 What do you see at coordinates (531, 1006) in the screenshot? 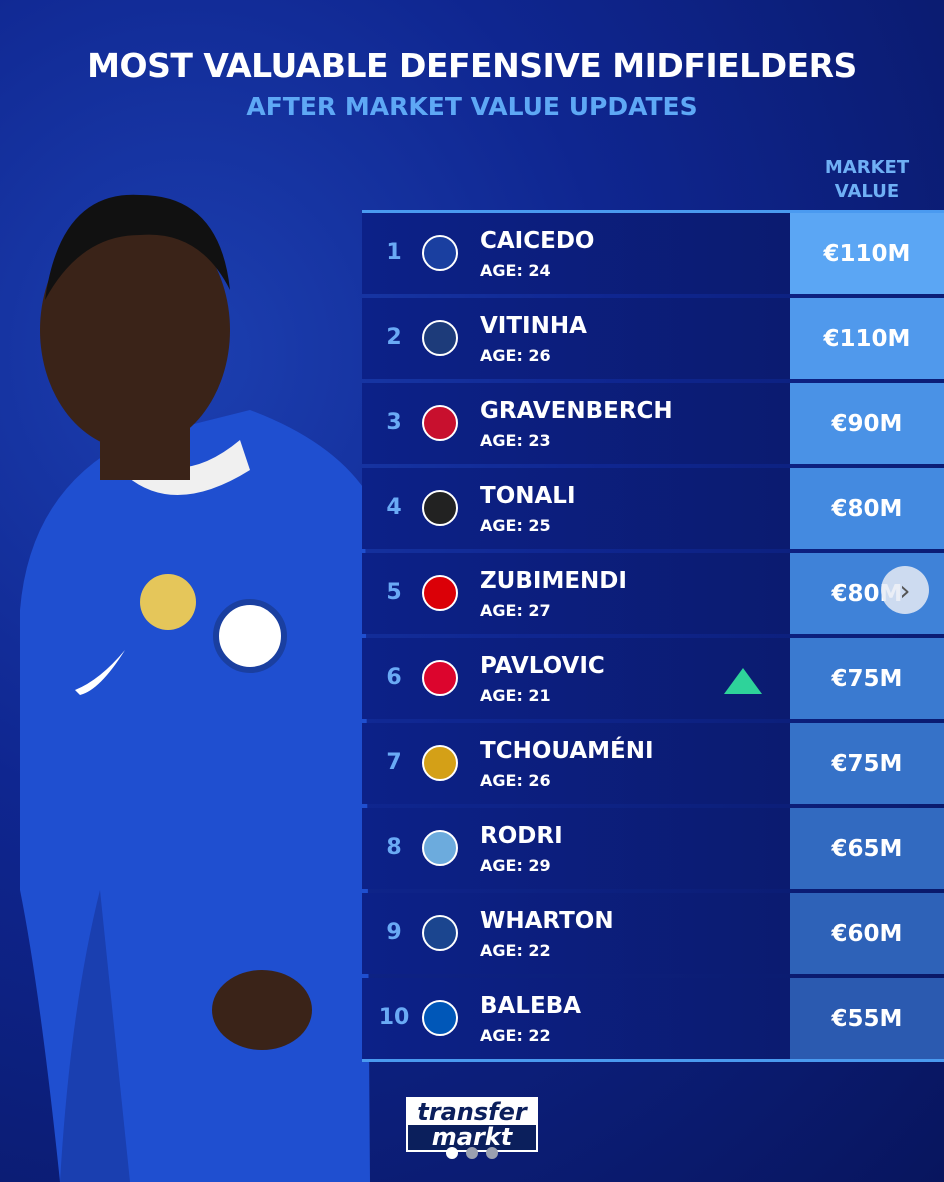
I see `player-name: BALEBA` at bounding box center [531, 1006].